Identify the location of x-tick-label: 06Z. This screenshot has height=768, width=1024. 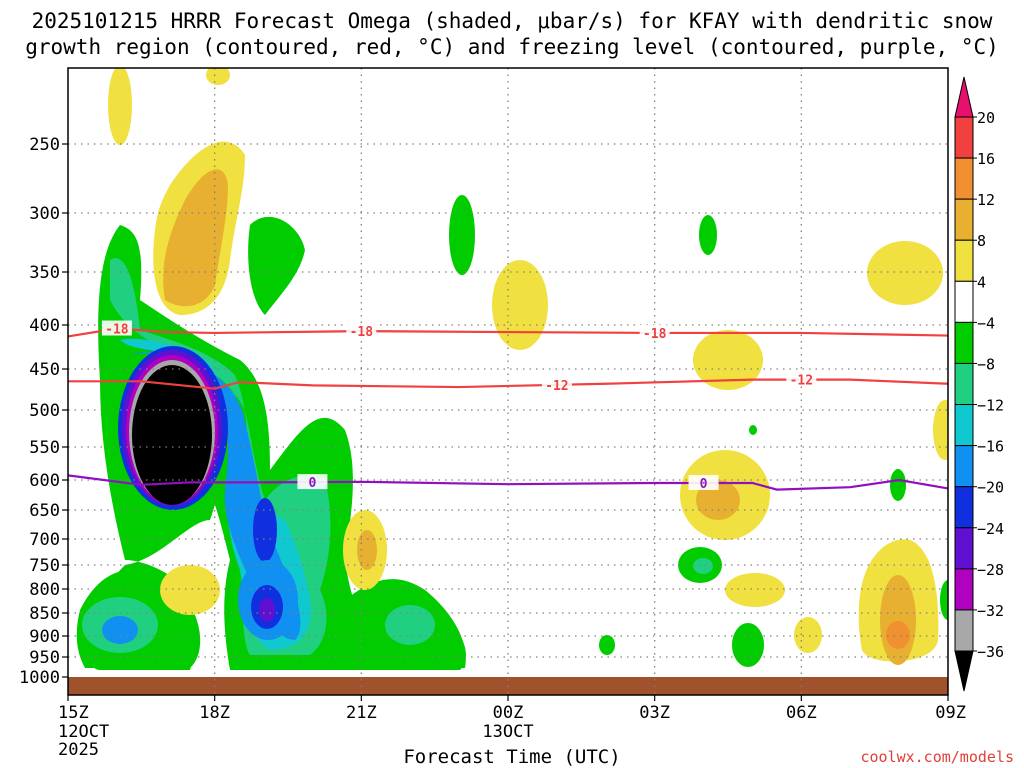
(801, 713).